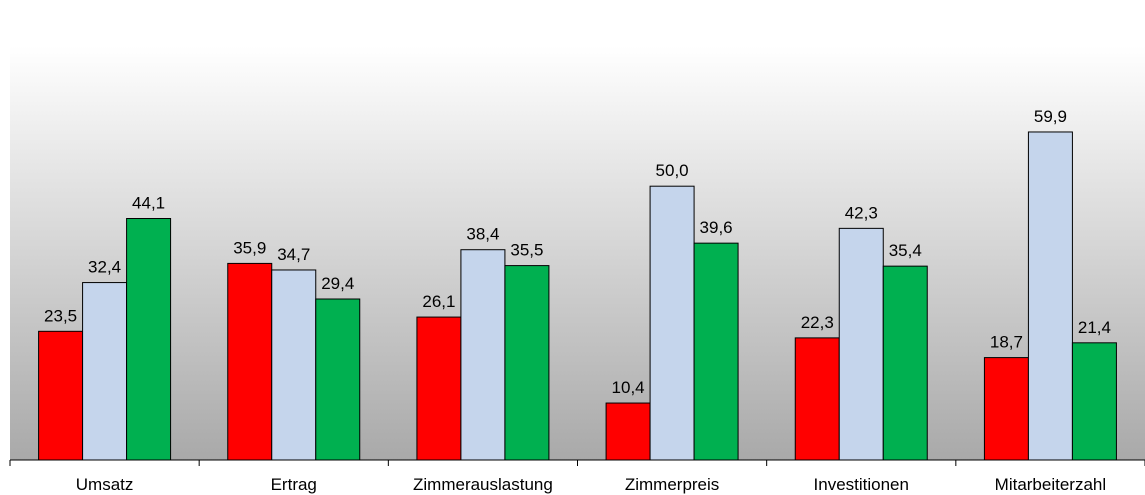  I want to click on value-label: 35,9, so click(249, 247).